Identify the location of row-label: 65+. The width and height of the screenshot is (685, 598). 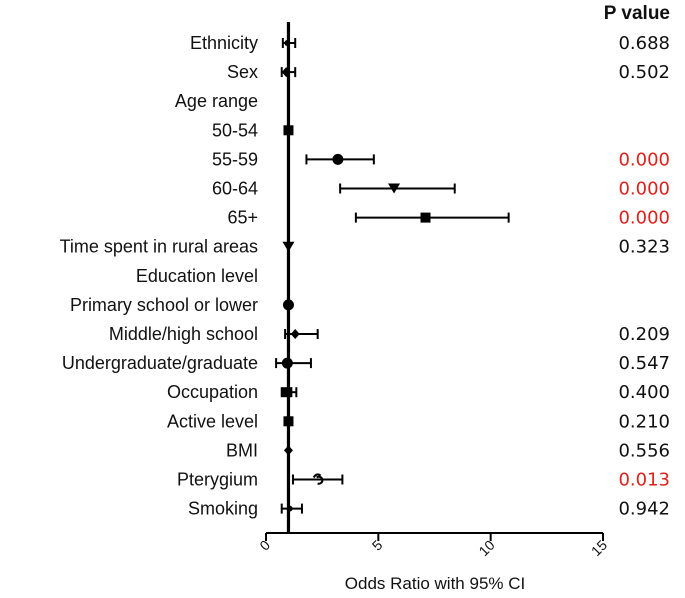
(242, 218).